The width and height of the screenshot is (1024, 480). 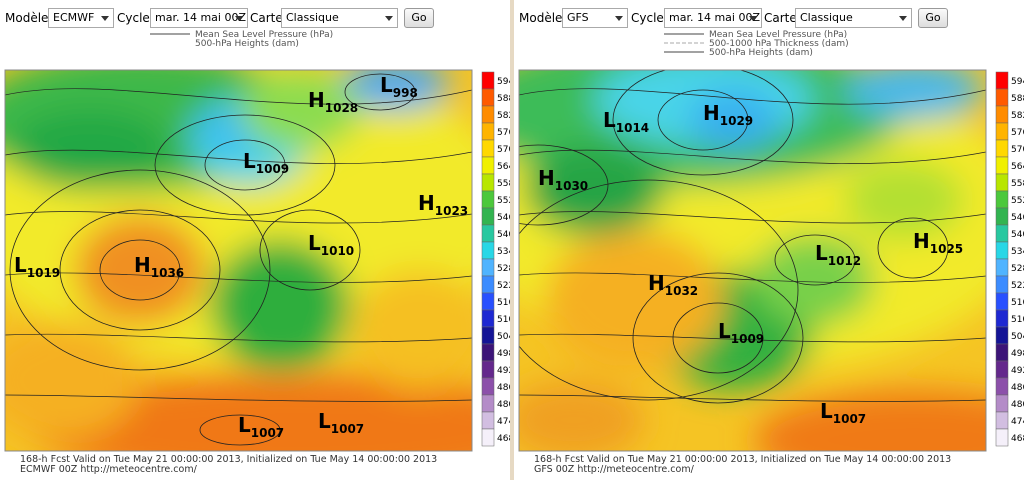 What do you see at coordinates (1017, 201) in the screenshot?
I see `colorbar-label: 552` at bounding box center [1017, 201].